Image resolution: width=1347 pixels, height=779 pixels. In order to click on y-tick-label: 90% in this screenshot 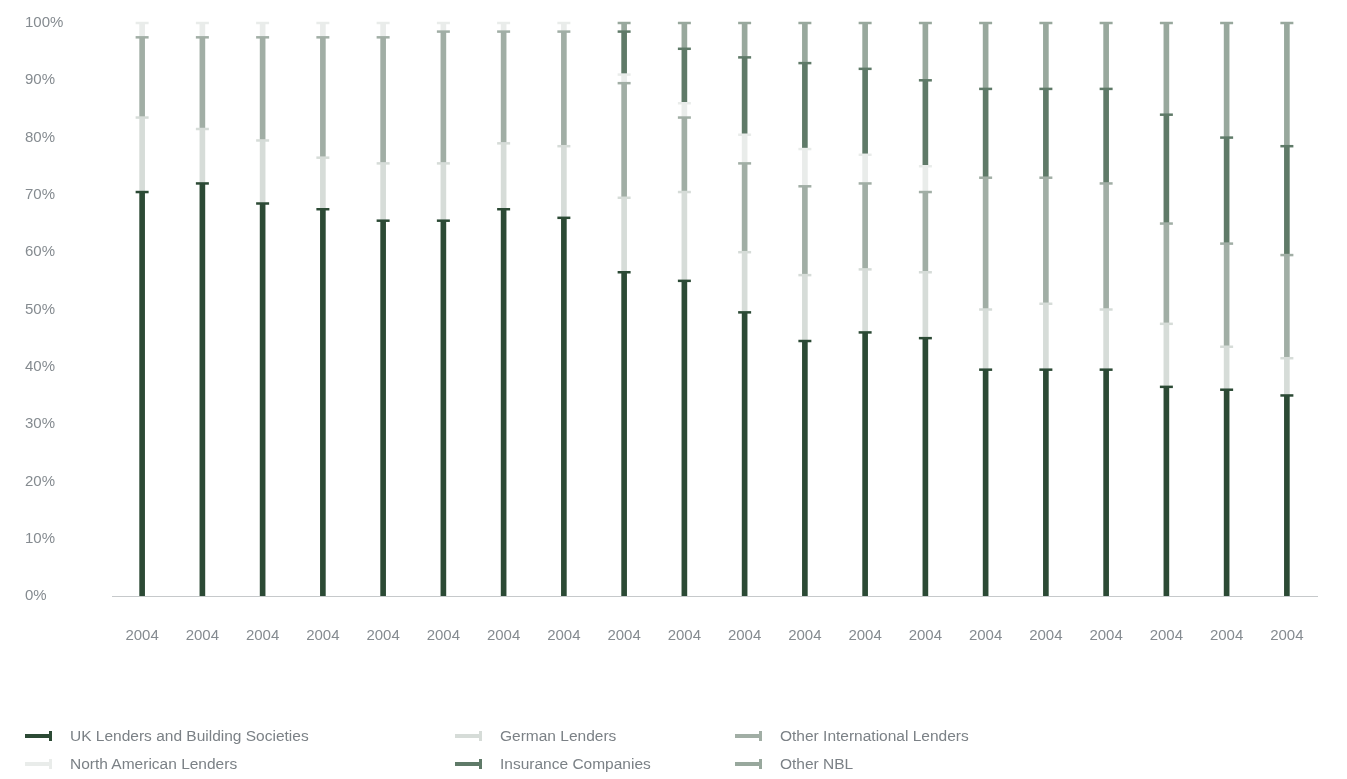, I will do `click(40, 79)`.